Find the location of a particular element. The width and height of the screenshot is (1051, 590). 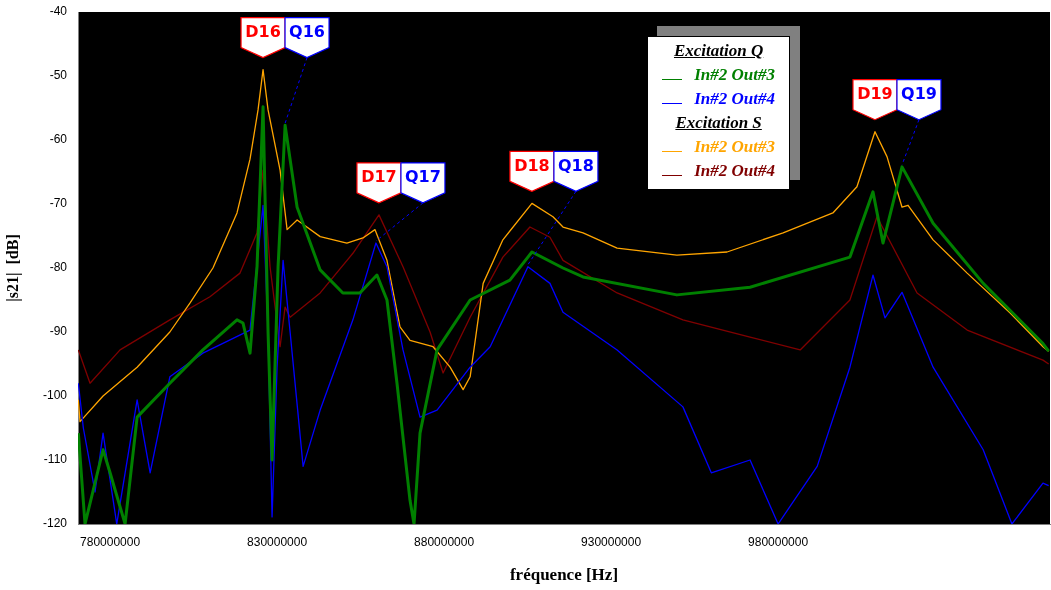

x-tick-label: 930000000 is located at coordinates (611, 541).